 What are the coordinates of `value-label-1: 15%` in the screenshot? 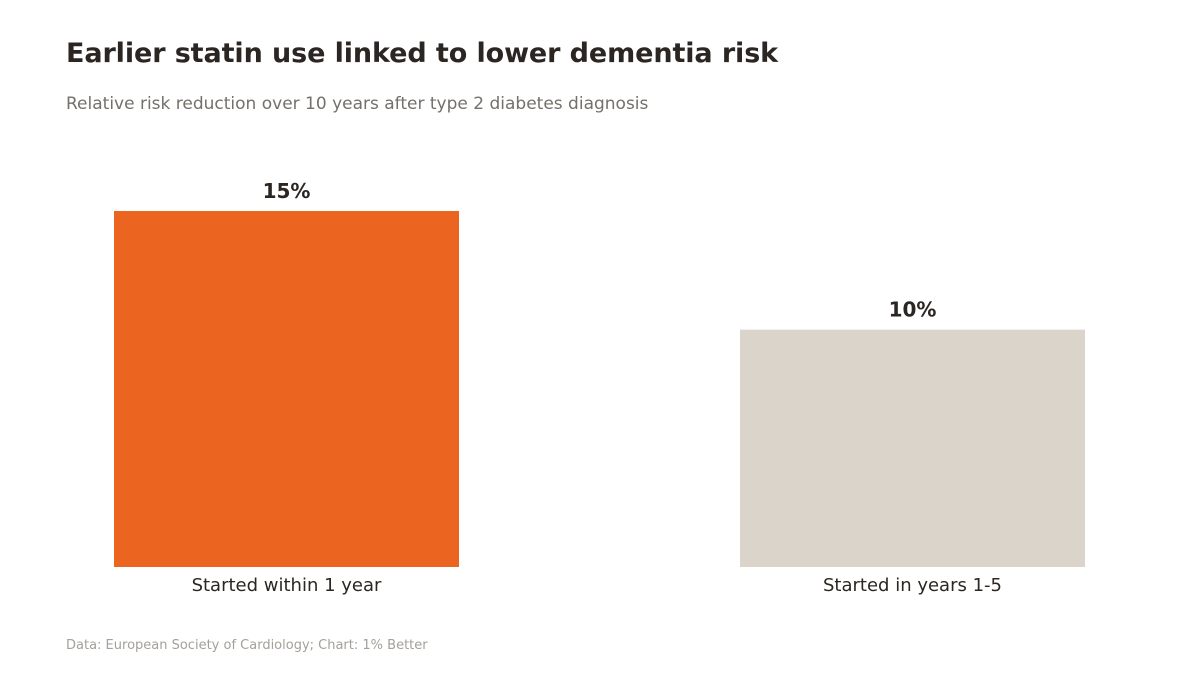 It's located at (287, 191).